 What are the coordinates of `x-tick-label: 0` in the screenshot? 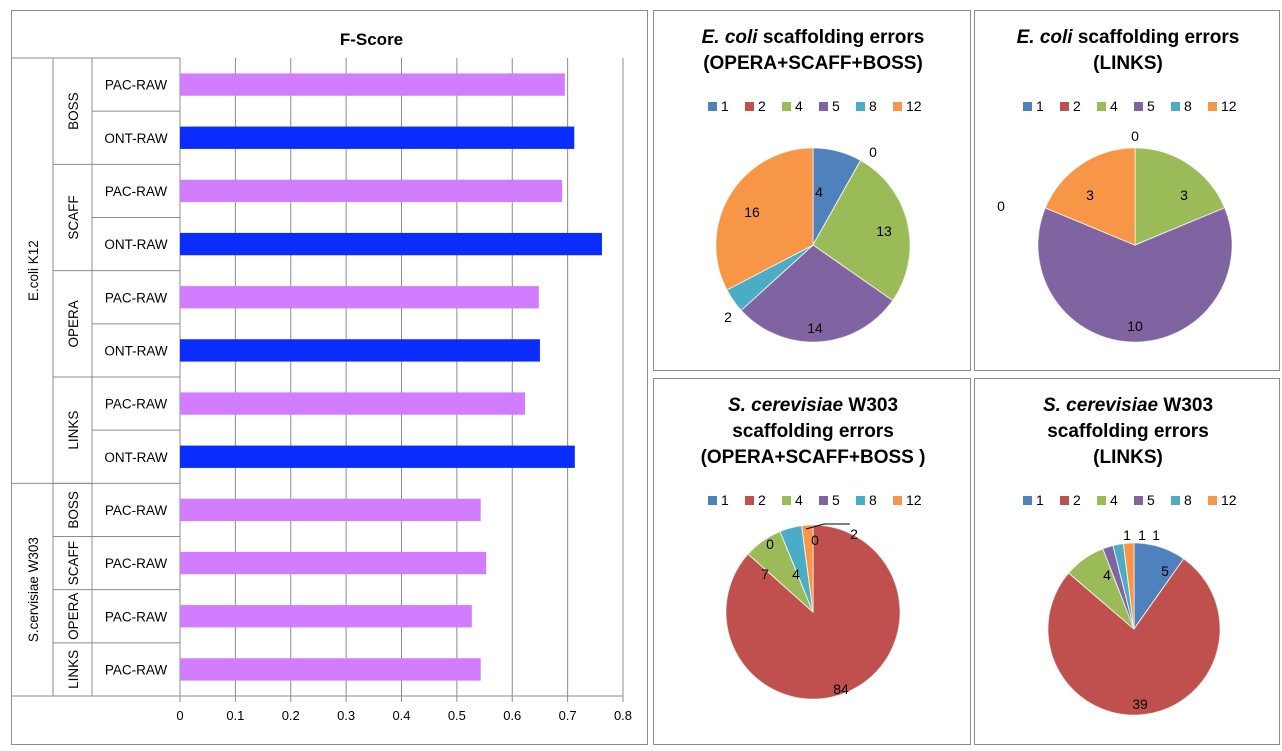 It's located at (179, 715).